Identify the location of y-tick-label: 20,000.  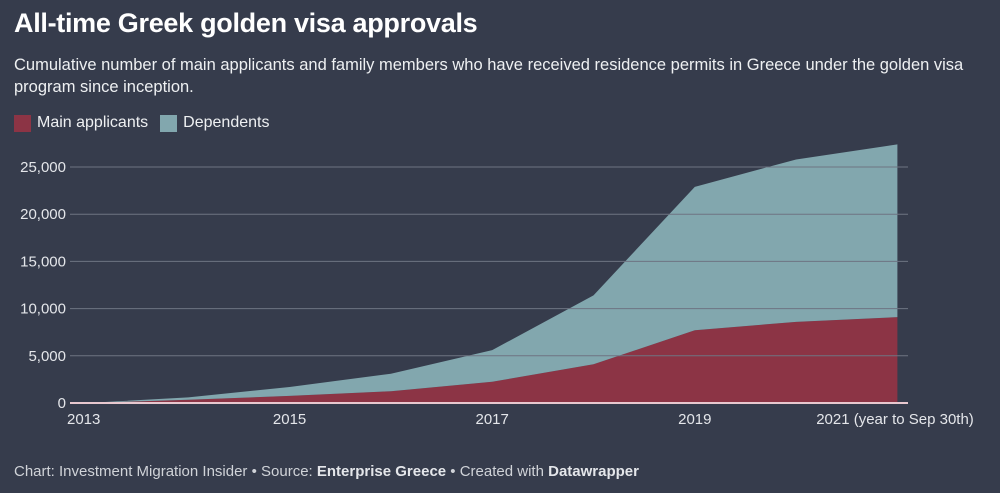
(43, 214).